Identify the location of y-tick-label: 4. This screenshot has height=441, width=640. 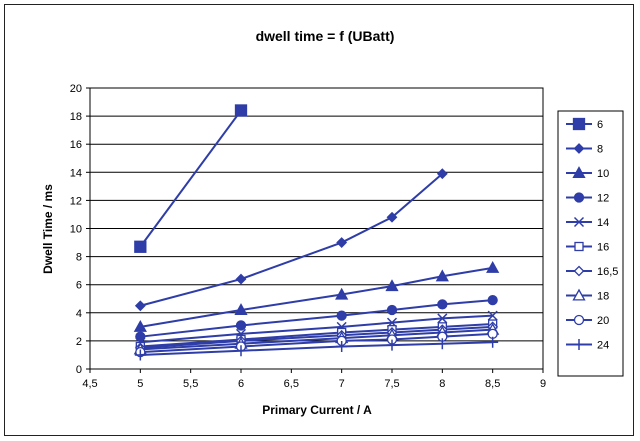
(79, 314).